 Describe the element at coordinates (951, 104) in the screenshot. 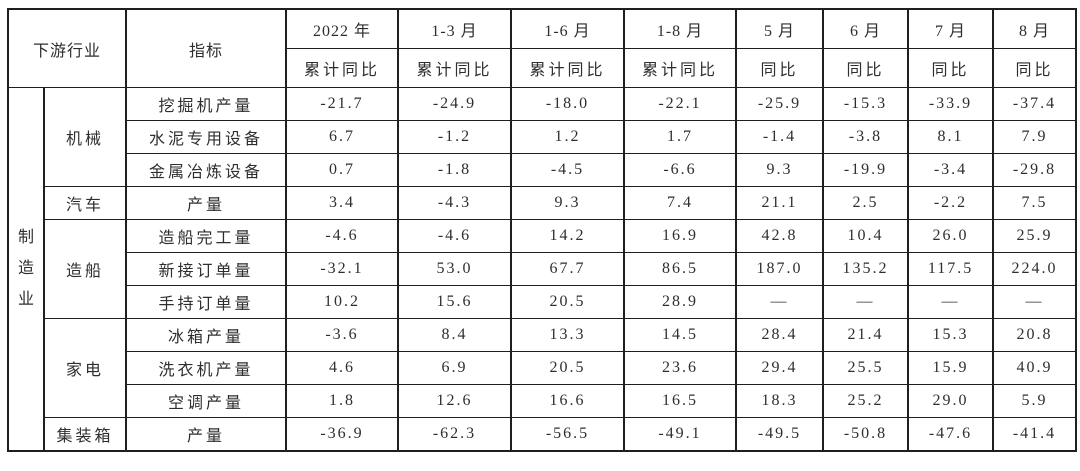

I see `value-cell: -33.9` at that location.